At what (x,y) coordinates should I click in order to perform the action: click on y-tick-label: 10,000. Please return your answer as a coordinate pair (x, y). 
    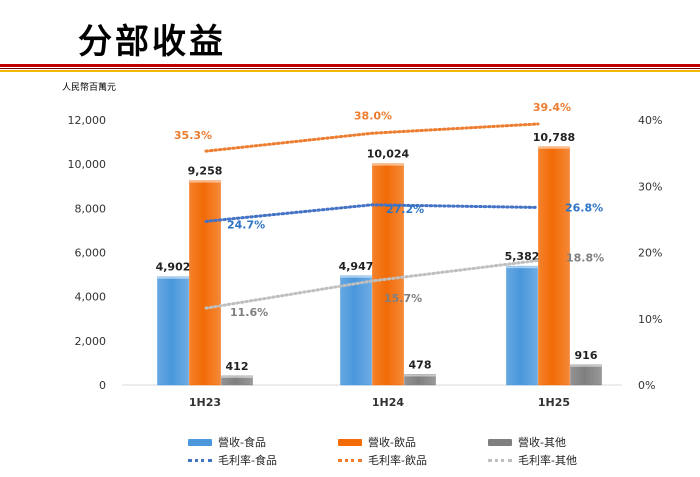
    Looking at the image, I should click on (87, 164).